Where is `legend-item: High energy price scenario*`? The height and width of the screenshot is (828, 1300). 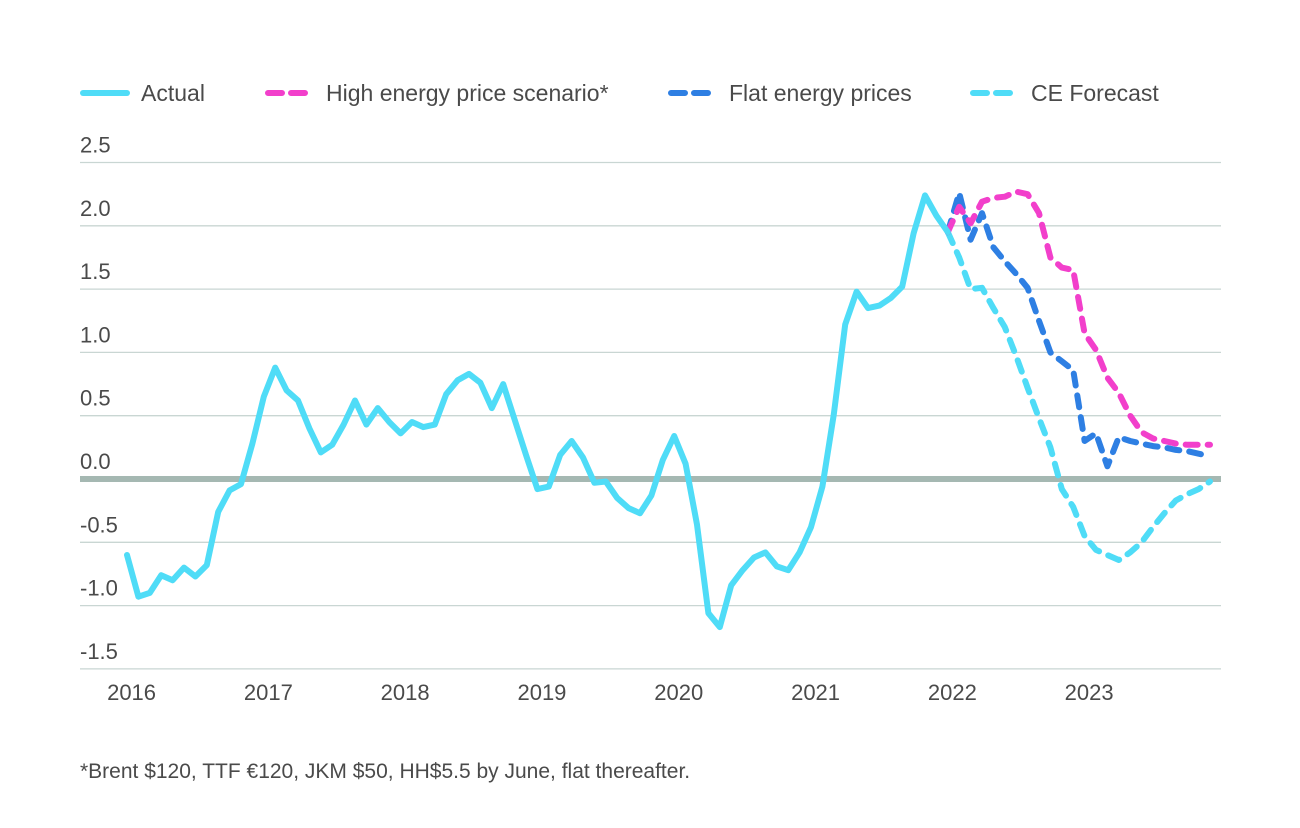 legend-item: High energy price scenario* is located at coordinates (438, 93).